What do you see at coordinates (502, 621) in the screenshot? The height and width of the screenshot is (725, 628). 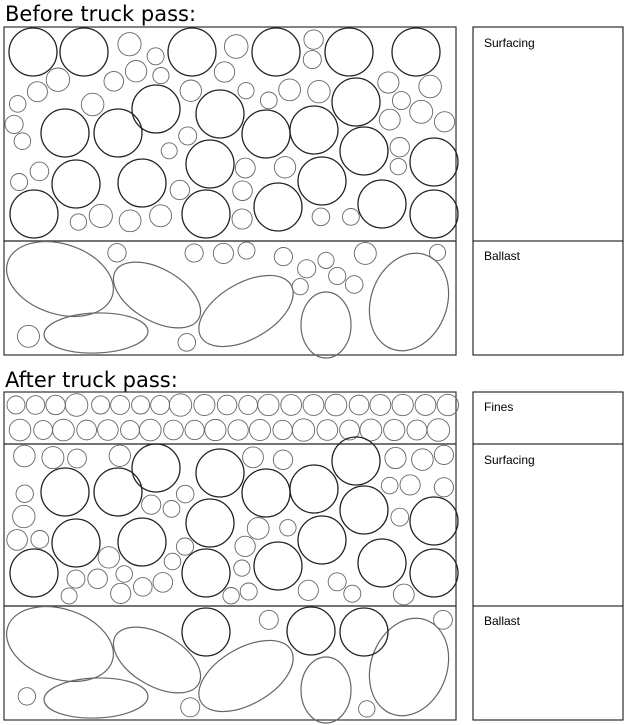 I see `after-ballast-label: Ballast` at bounding box center [502, 621].